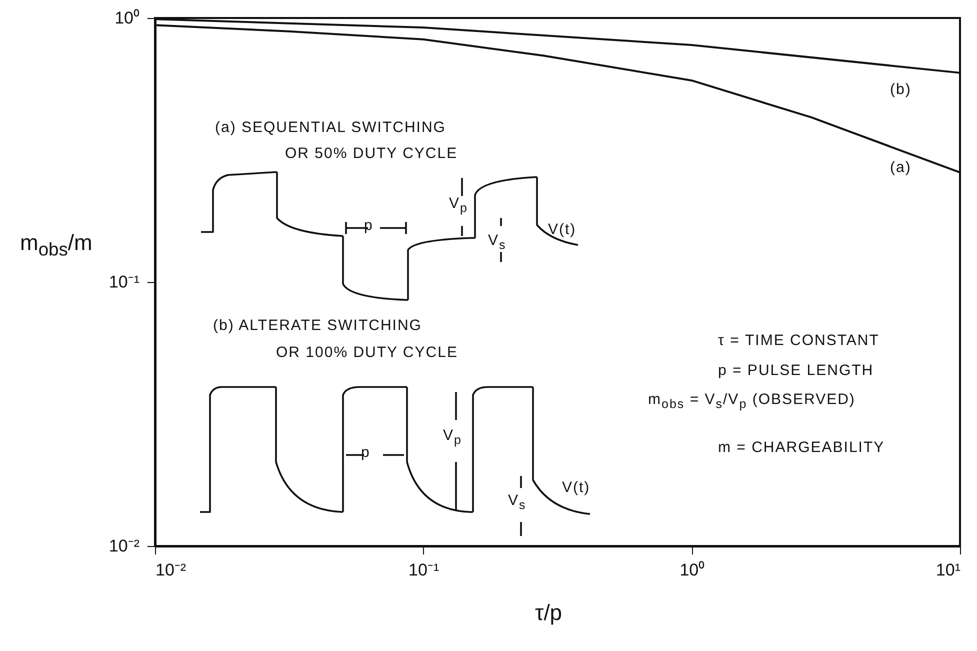 The height and width of the screenshot is (651, 977). I want to click on x-tick-label: 10⁰, so click(692, 570).